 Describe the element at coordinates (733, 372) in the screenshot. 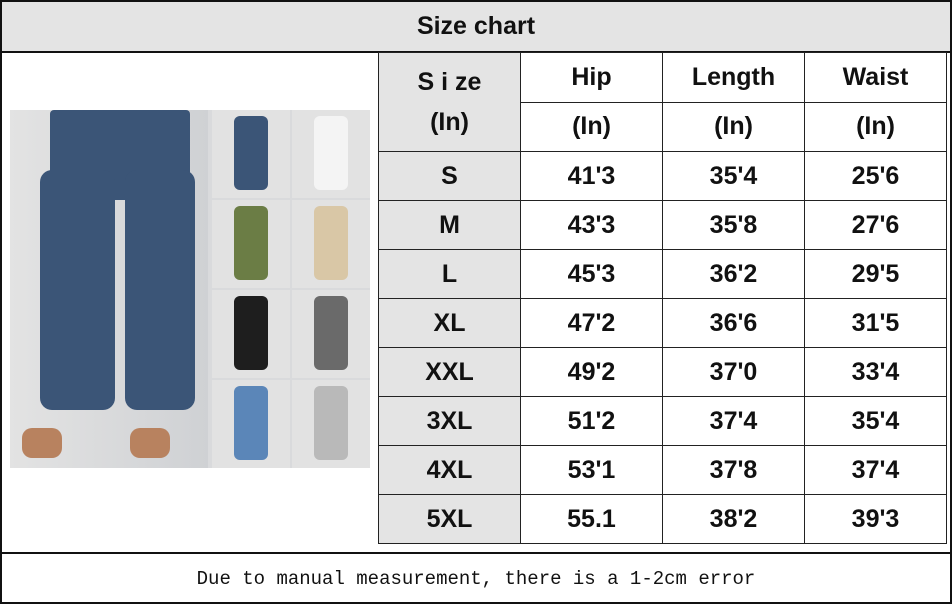

I see `cell-length: 37'0` at that location.